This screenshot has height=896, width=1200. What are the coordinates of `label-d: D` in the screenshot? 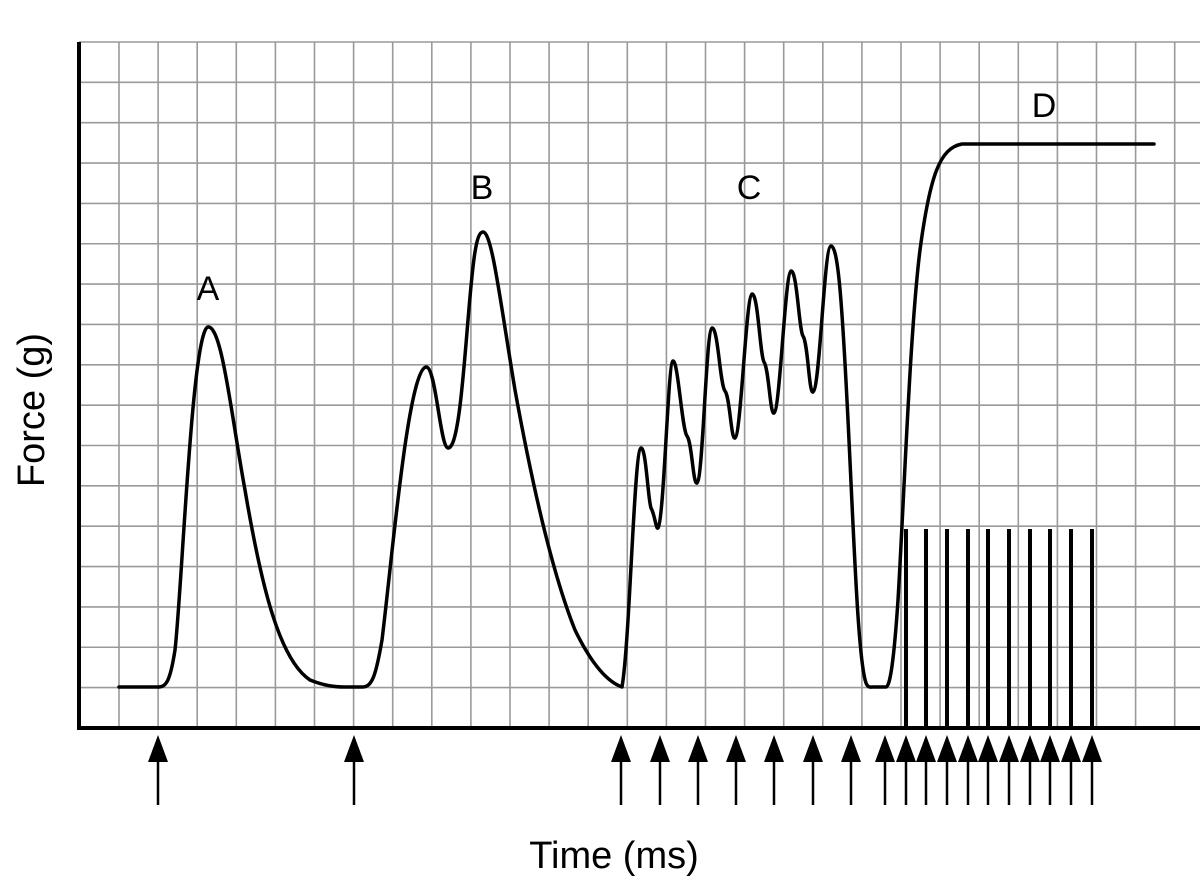 It's located at (1044, 106).